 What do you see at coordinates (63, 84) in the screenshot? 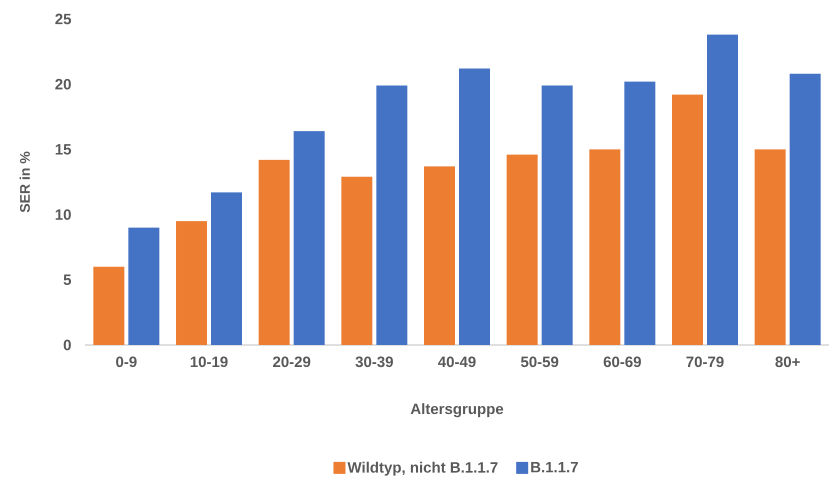
I see `y-tick-label: 20` at bounding box center [63, 84].